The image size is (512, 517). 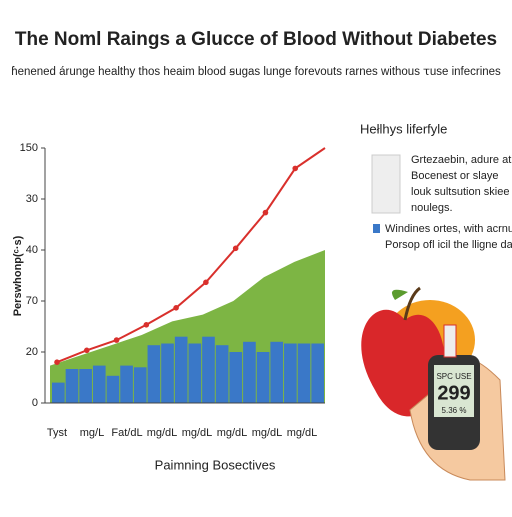 What do you see at coordinates (432, 208) in the screenshot?
I see `panel-line: noulegs.` at bounding box center [432, 208].